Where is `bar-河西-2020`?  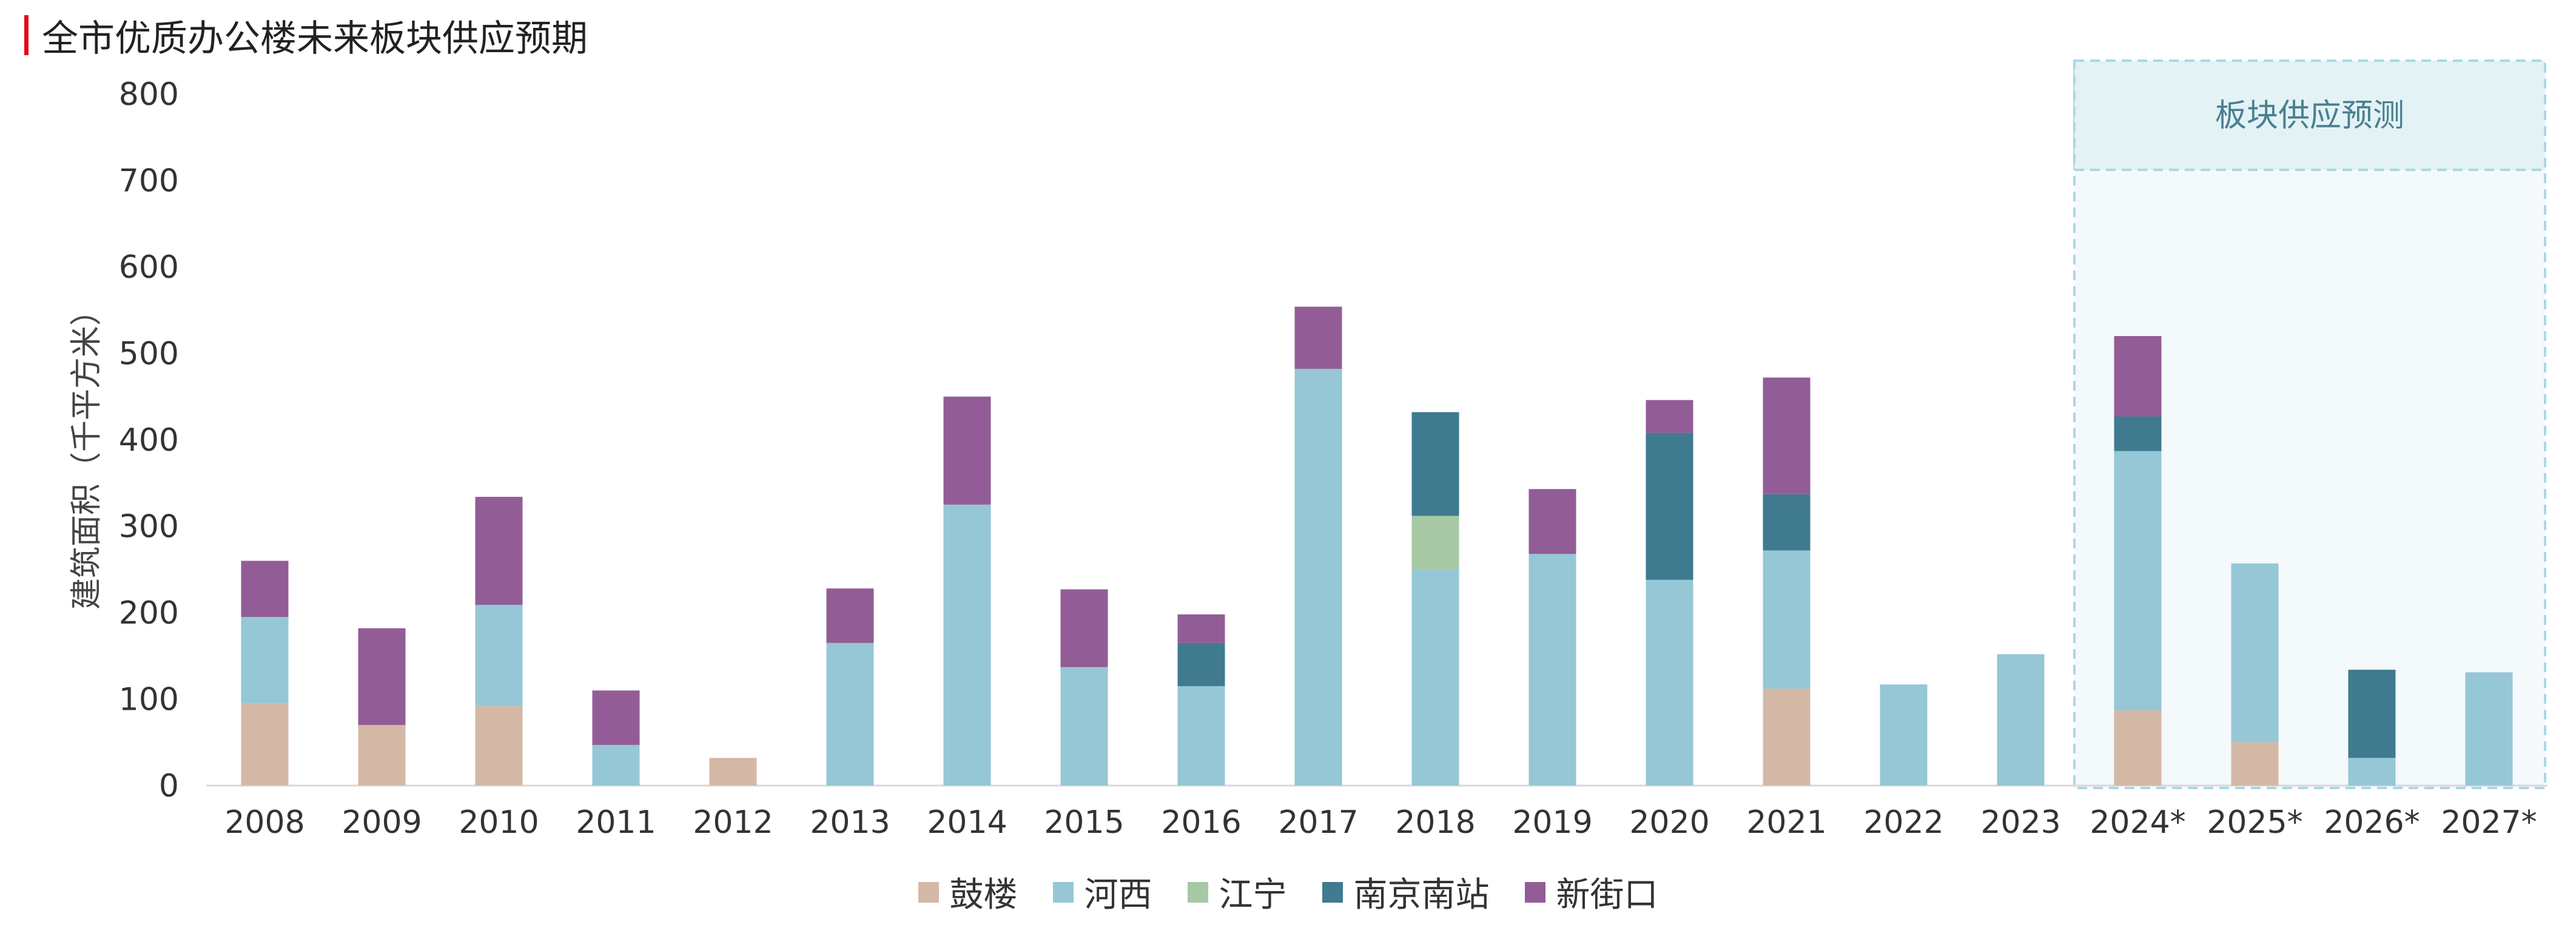 bar-河西-2020 is located at coordinates (1669, 682).